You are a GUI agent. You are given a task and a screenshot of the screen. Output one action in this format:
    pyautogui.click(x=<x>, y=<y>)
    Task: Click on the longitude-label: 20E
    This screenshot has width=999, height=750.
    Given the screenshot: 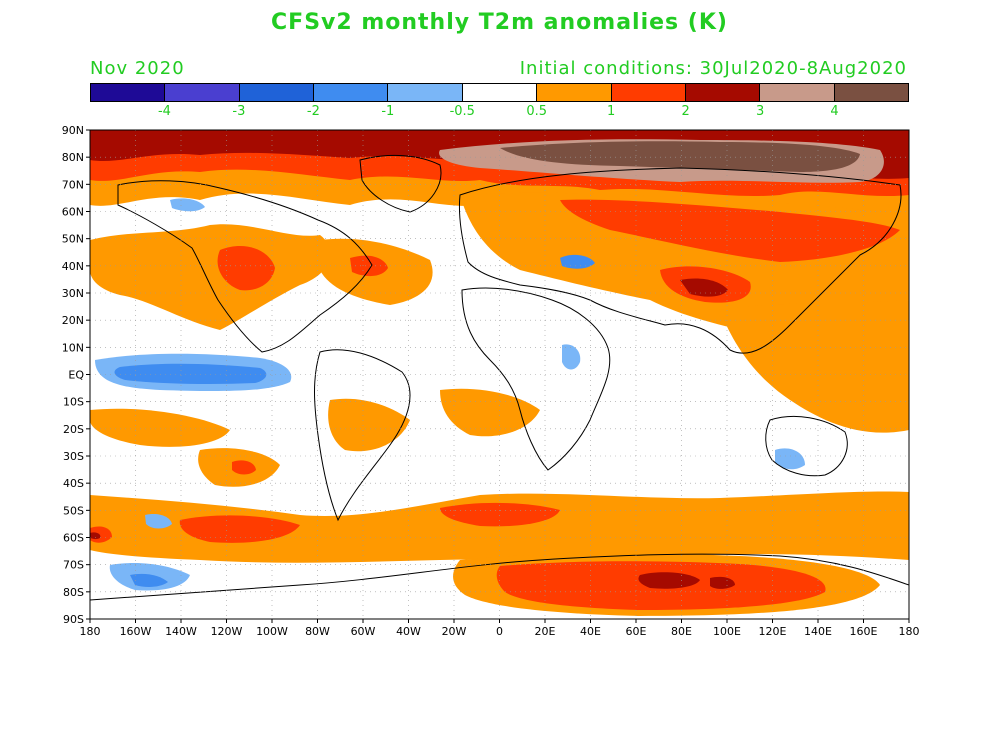 What is the action you would take?
    pyautogui.click(x=545, y=631)
    